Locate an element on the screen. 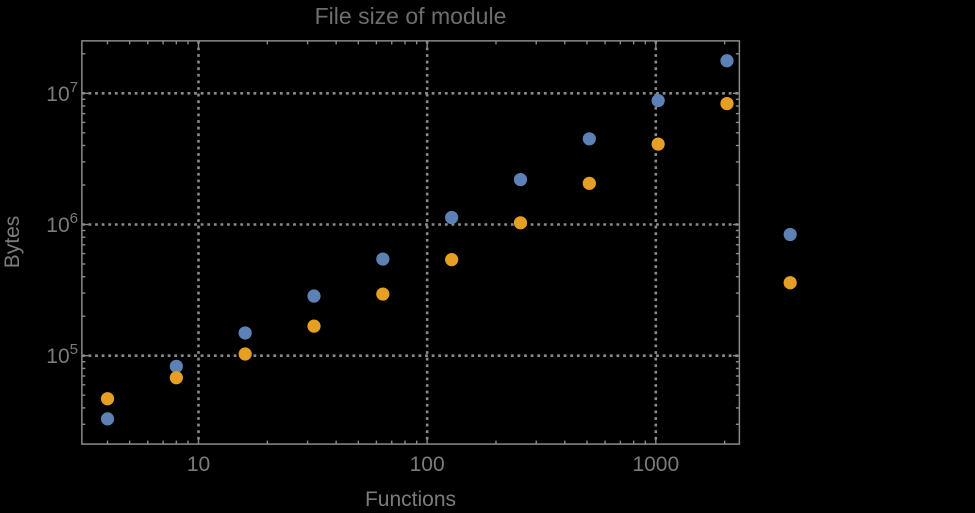 The height and width of the screenshot is (513, 975). y-tick-labels: 10⁵ 10⁶ 10⁷ is located at coordinates (62, 223).